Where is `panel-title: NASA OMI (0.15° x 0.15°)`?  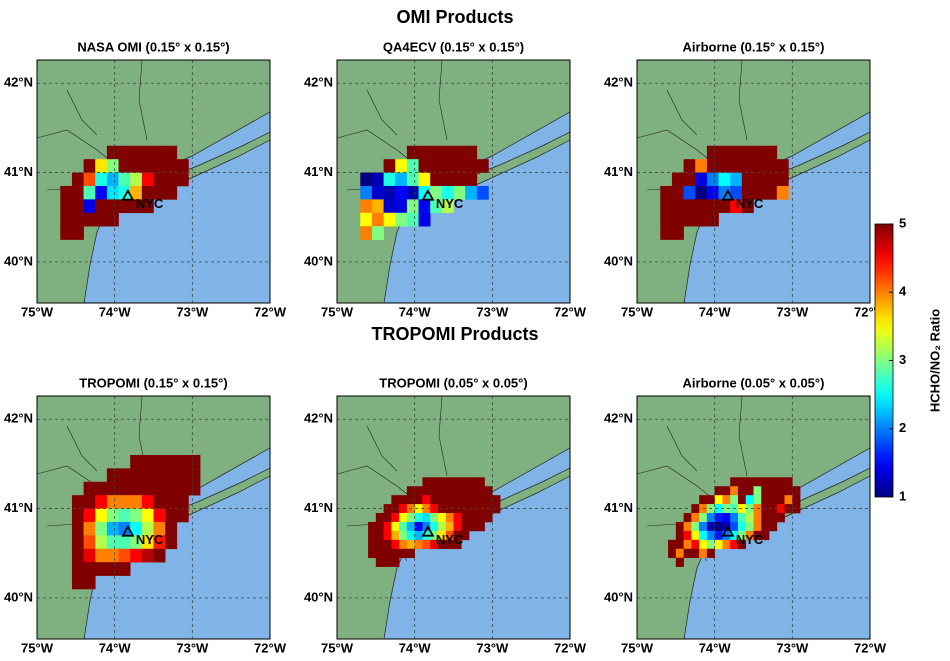 panel-title: NASA OMI (0.15° x 0.15°) is located at coordinates (153, 46).